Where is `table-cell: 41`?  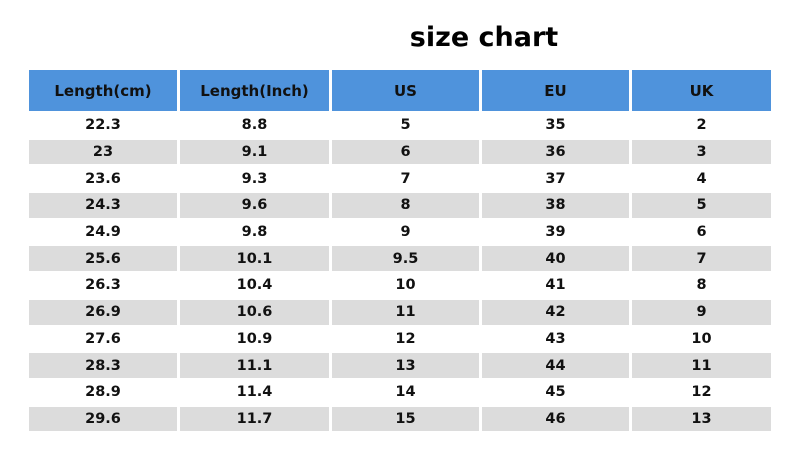 table-cell: 41 is located at coordinates (555, 284).